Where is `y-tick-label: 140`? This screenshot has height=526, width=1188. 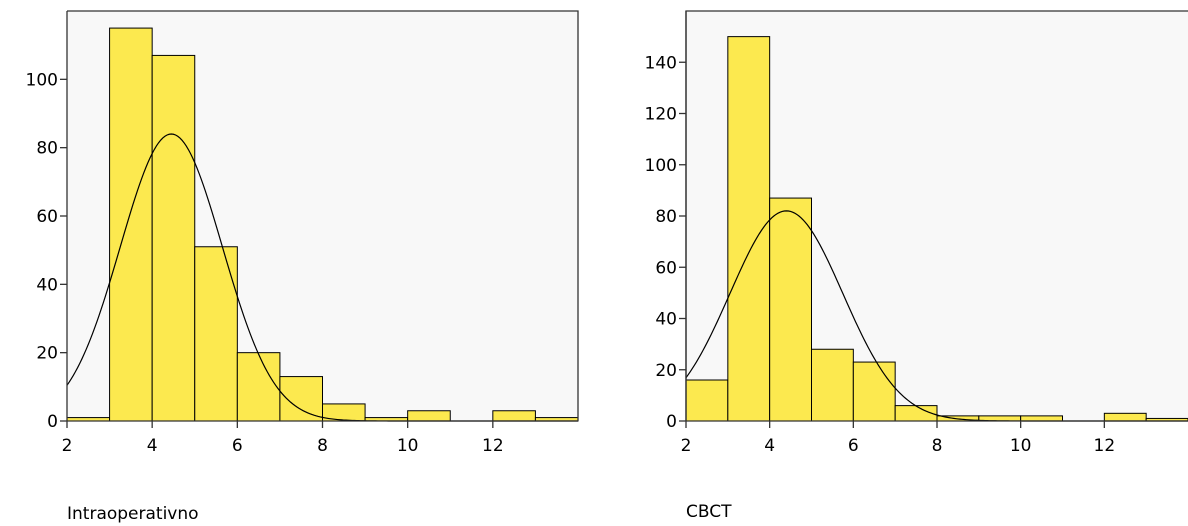
y-tick-label: 140 is located at coordinates (661, 63).